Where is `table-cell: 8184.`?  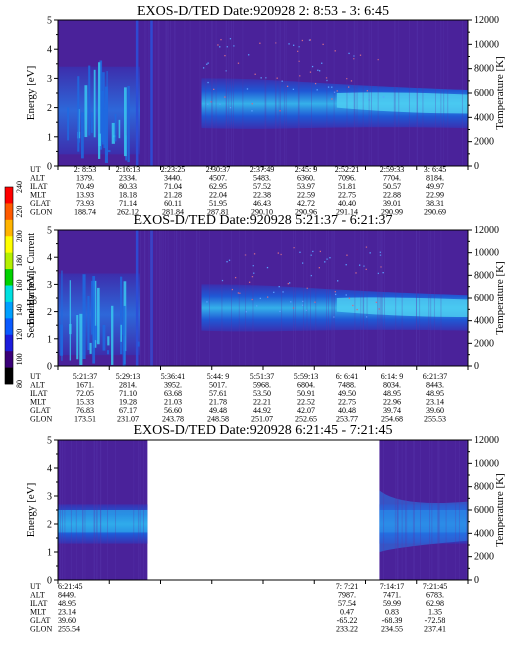
table-cell: 8184. is located at coordinates (435, 178).